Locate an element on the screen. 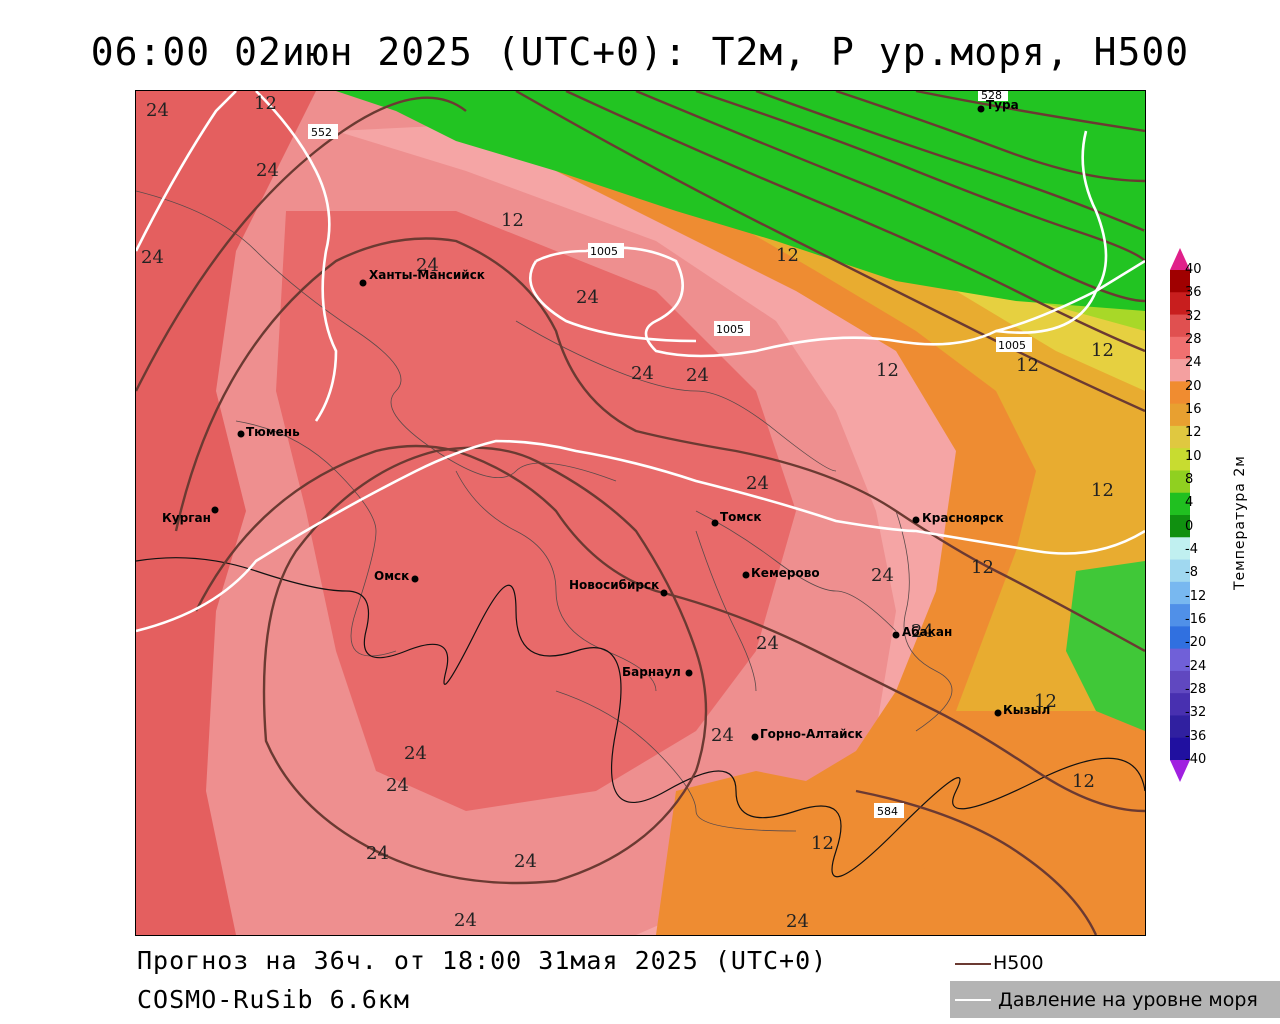  colorbar-tick-label: -8 is located at coordinates (1191, 573).